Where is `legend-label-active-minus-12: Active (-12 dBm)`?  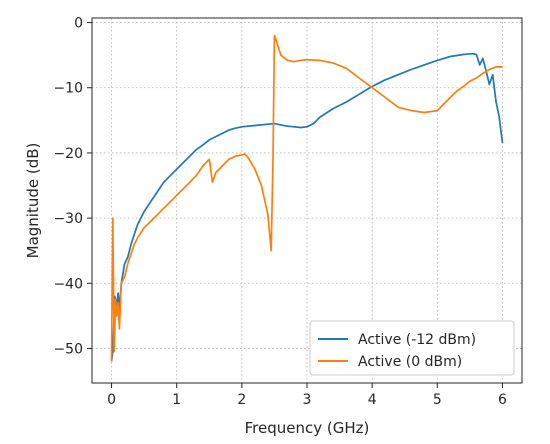 legend-label-active-minus-12: Active (-12 dBm) is located at coordinates (417, 340).